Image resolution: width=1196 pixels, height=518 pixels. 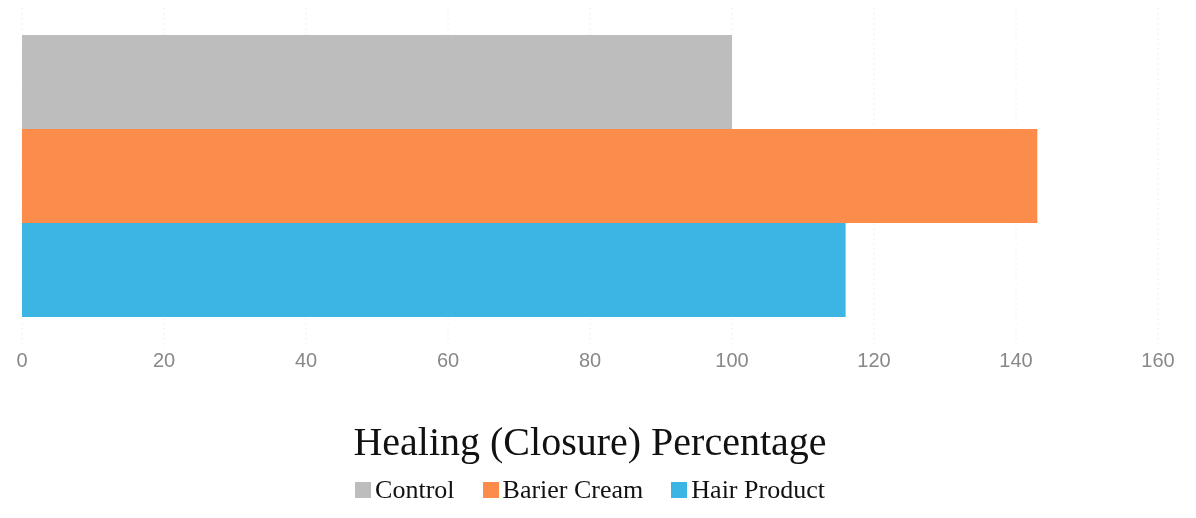 What do you see at coordinates (590, 441) in the screenshot?
I see `x-axis-title: Healing (Closure) Percentage` at bounding box center [590, 441].